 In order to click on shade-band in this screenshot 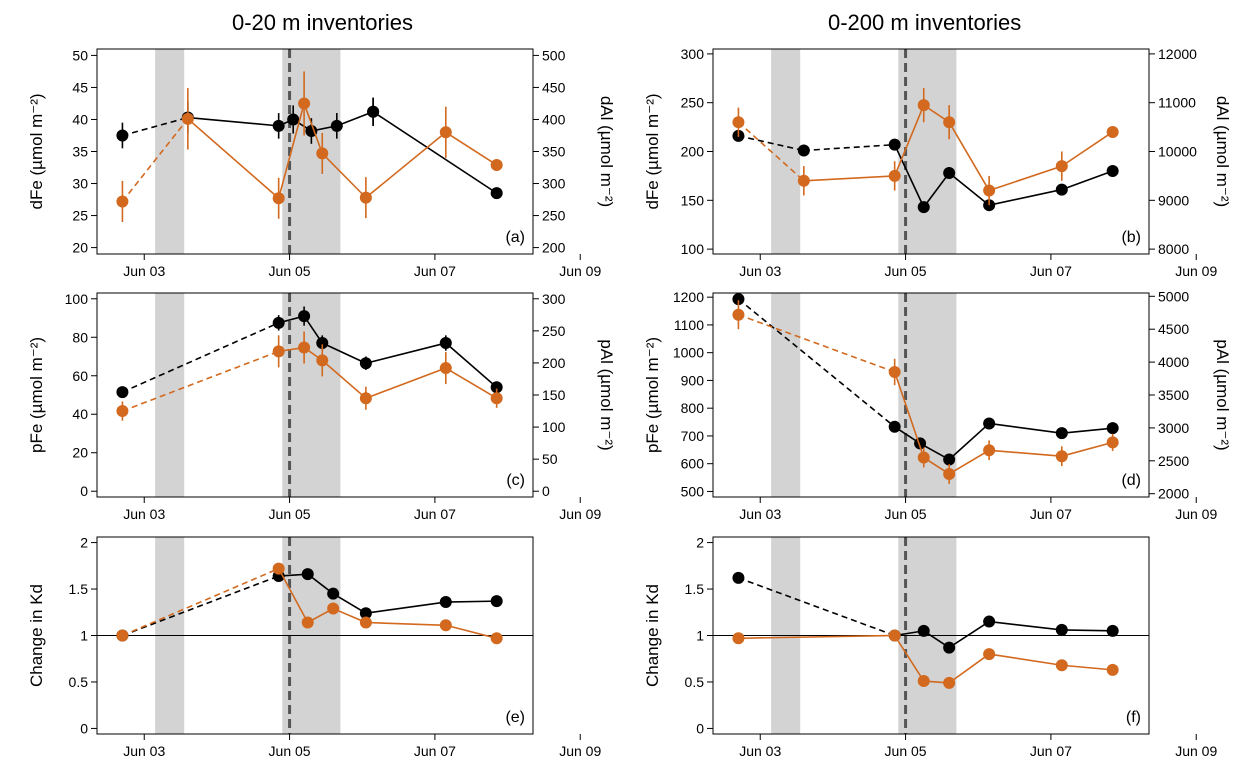, I will do `click(927, 151)`.